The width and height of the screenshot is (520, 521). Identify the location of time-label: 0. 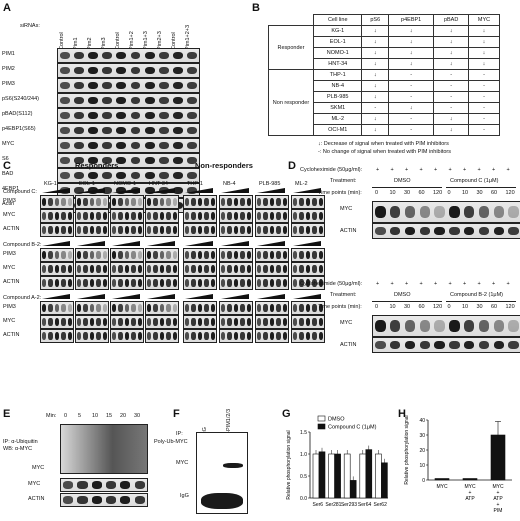
(377, 193).